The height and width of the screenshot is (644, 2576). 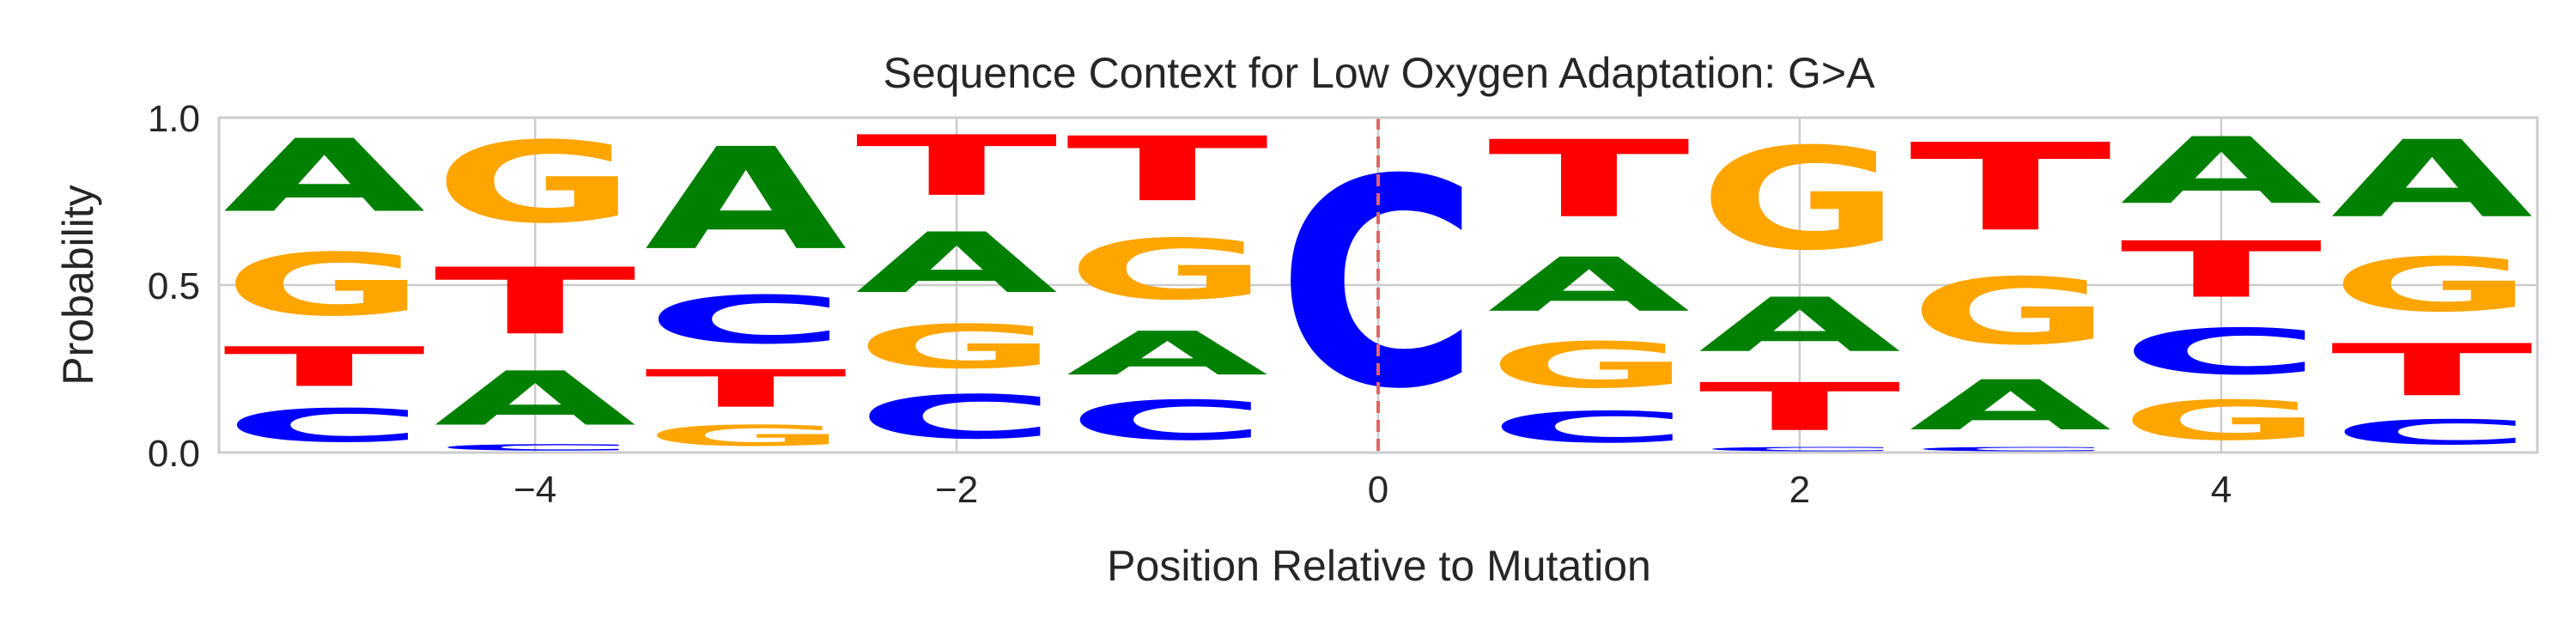 What do you see at coordinates (1378, 490) in the screenshot?
I see `x-tick-label: 0` at bounding box center [1378, 490].